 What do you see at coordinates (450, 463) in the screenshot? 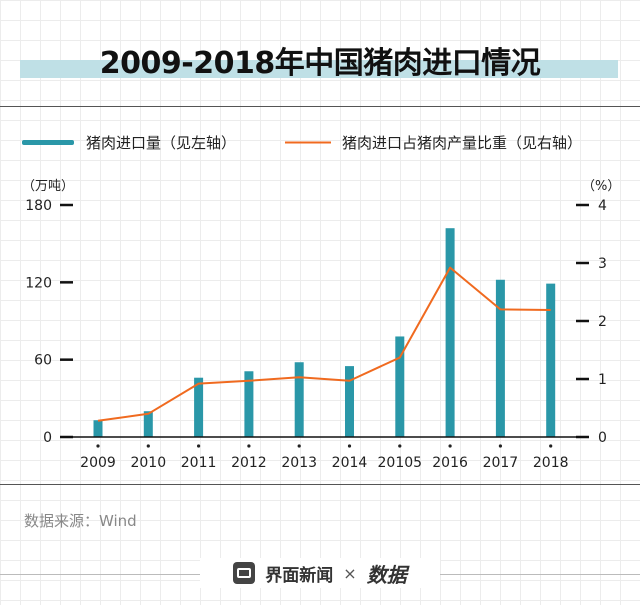
I see `x-tick-label: 2016` at bounding box center [450, 463].